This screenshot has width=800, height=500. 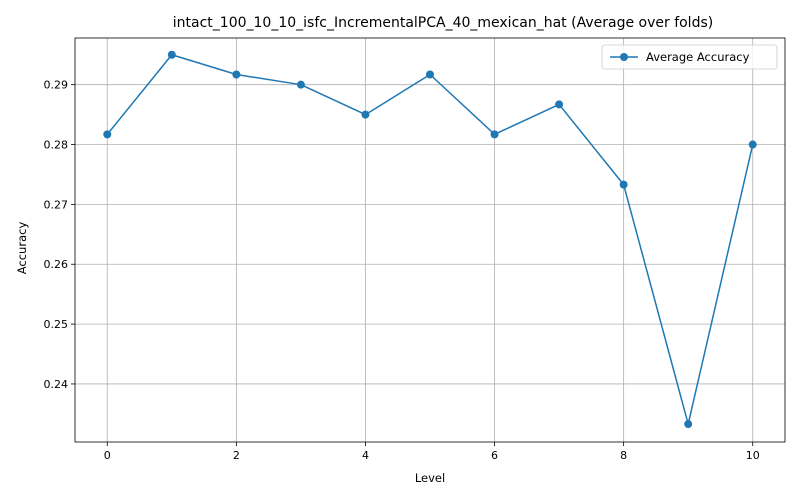 What do you see at coordinates (56, 264) in the screenshot?
I see `y-tick-label: 0.26` at bounding box center [56, 264].